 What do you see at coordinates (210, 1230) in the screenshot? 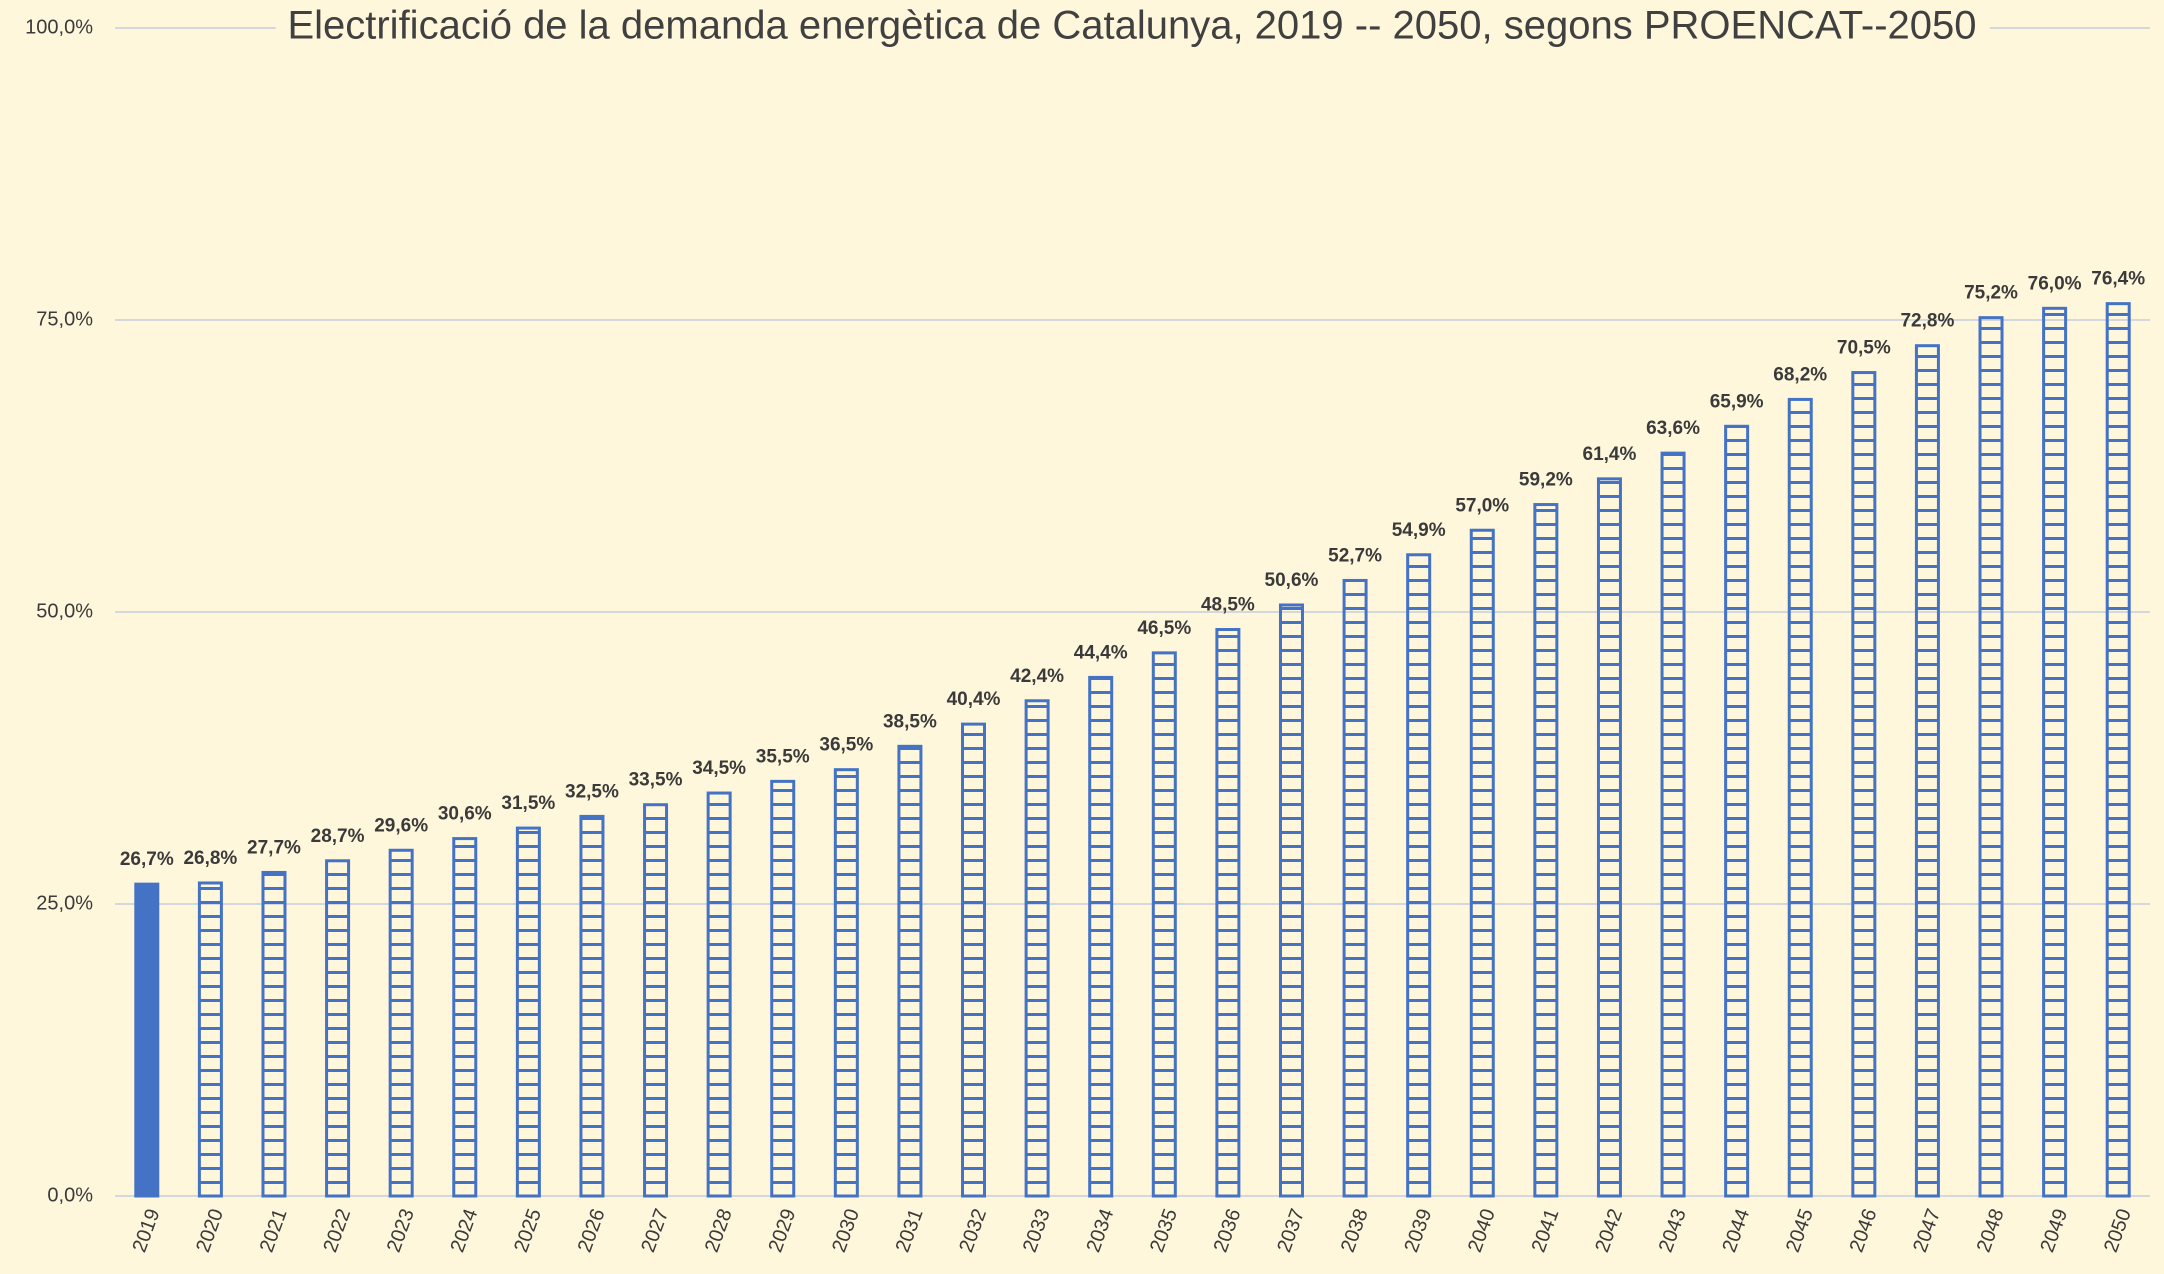
I see `x-tick-label: 2020` at bounding box center [210, 1230].